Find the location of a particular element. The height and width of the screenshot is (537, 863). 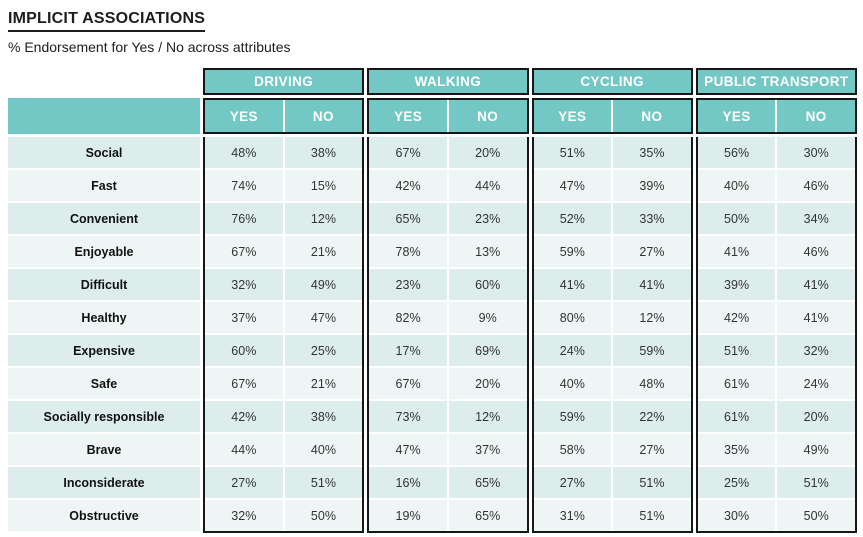

data-cell: 15% is located at coordinates (323, 185).